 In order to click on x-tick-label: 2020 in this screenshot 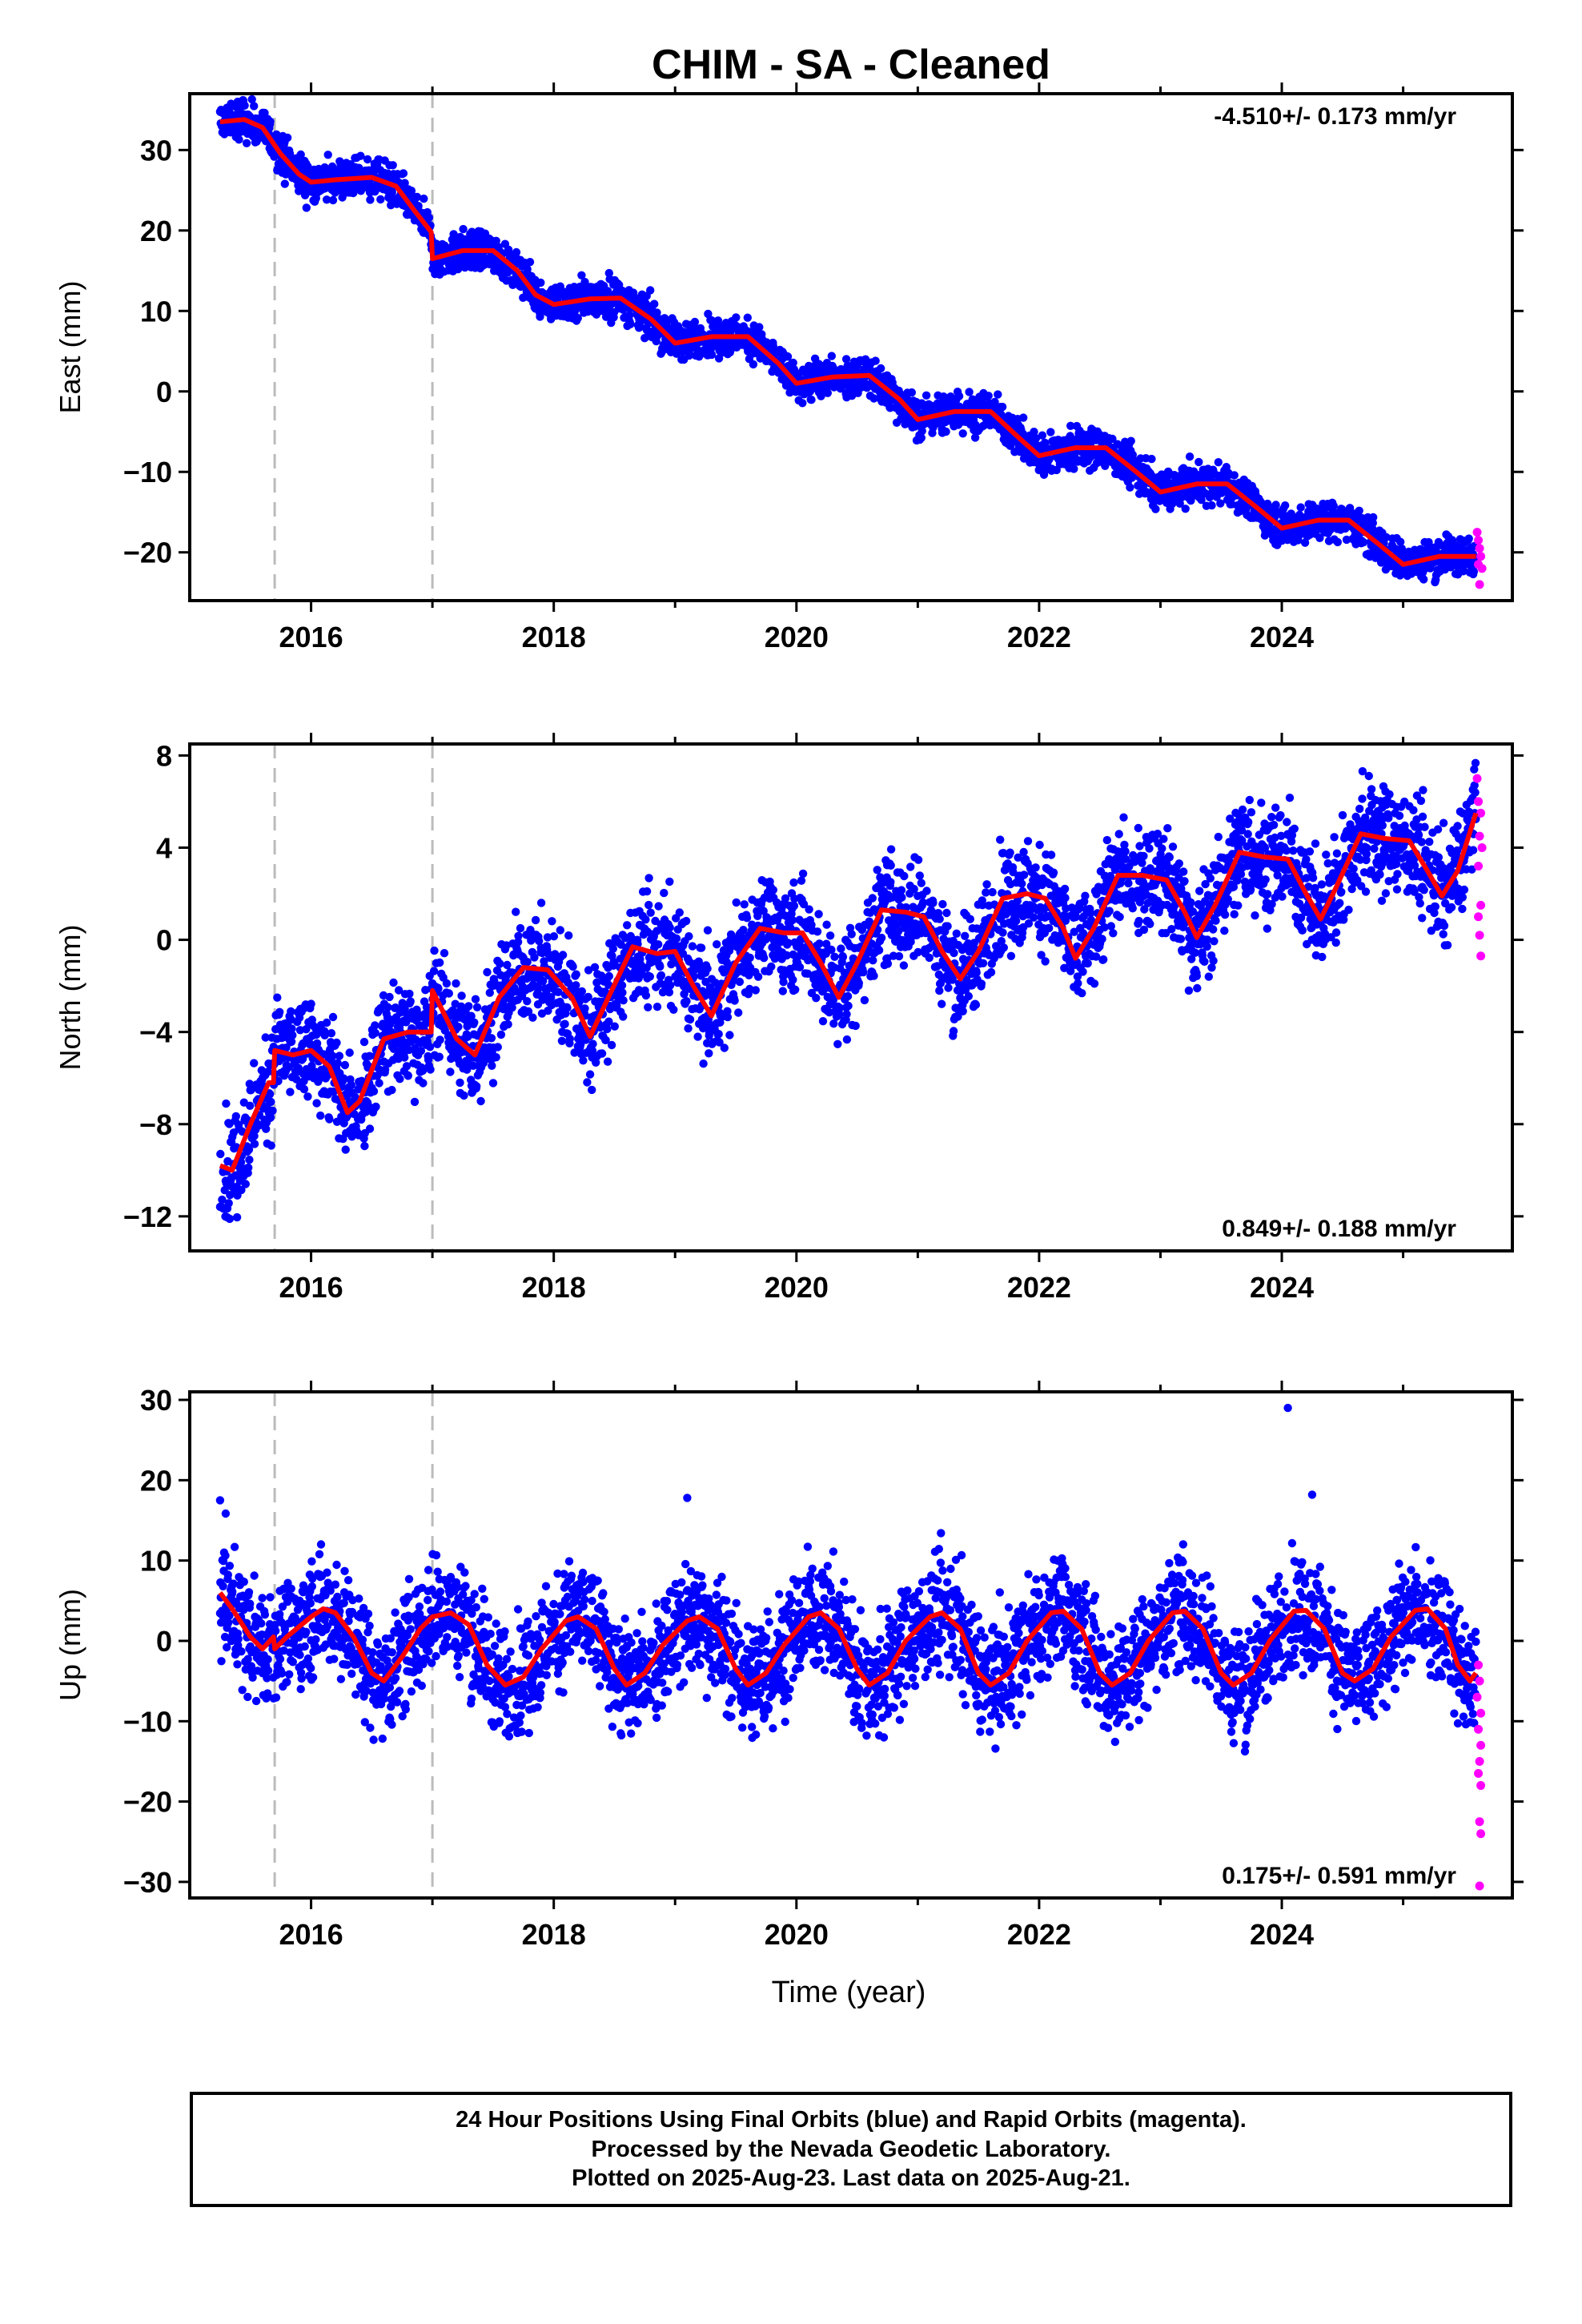, I will do `click(797, 637)`.